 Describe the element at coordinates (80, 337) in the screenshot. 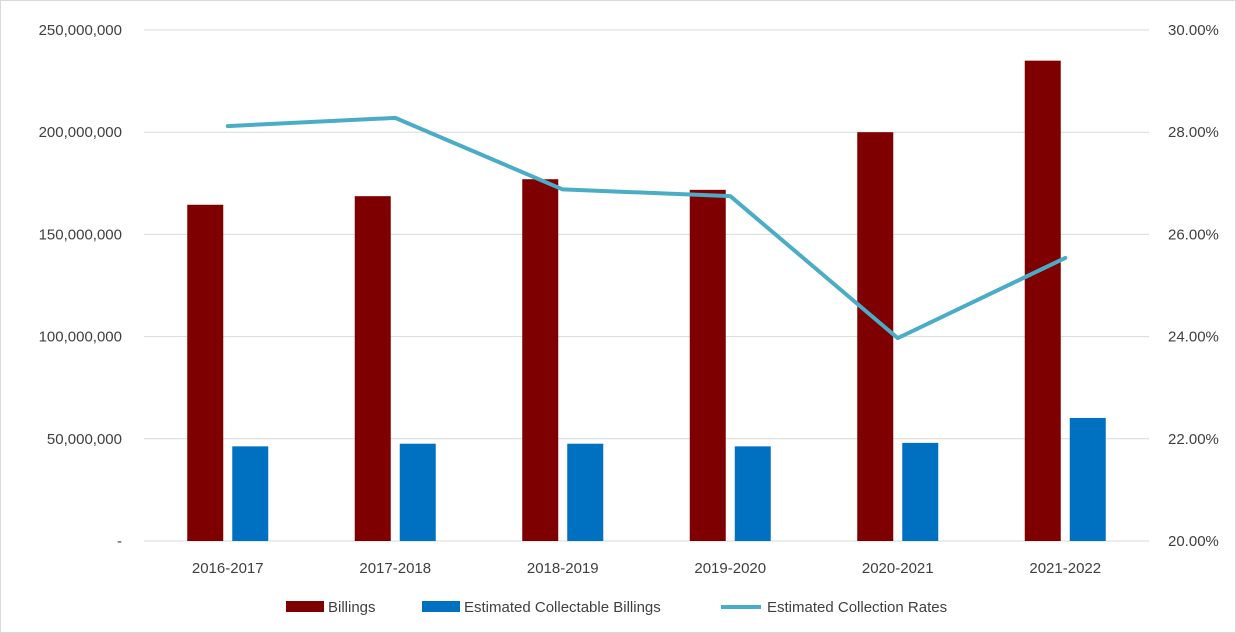

I see `left-tick-label: 100,000,000` at that location.